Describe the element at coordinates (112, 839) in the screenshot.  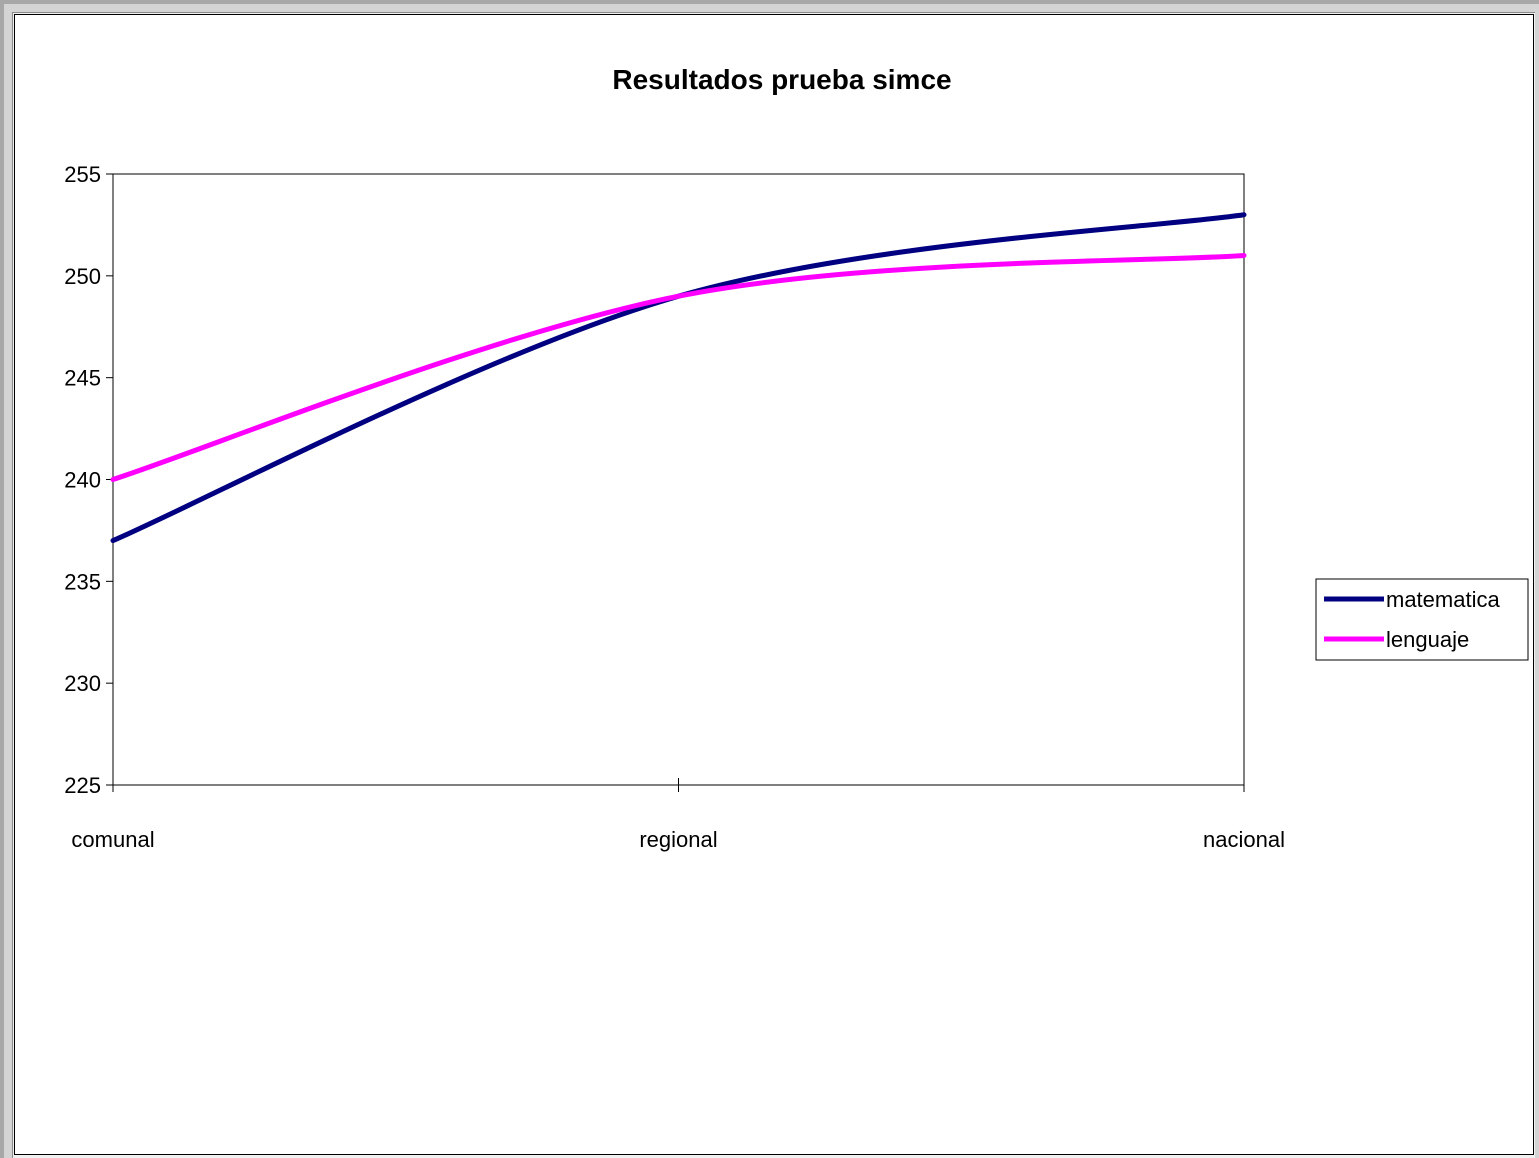
I see `x-tick-label: comunal` at that location.